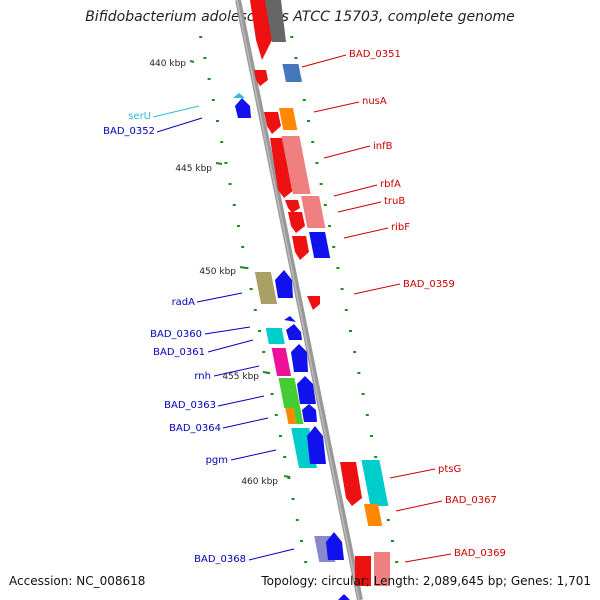 The image size is (600, 600). I want to click on gene-label-pgm: pgm, so click(217, 460).